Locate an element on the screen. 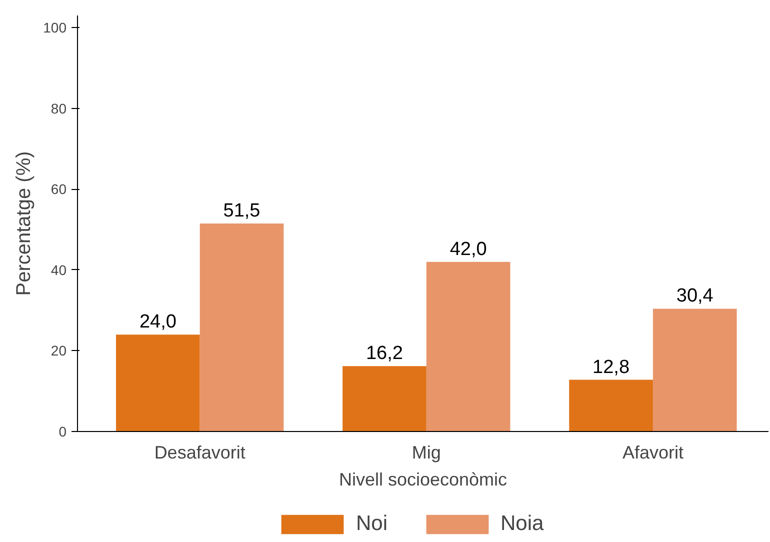 The image size is (770, 542). legend-label: Noia is located at coordinates (522, 524).